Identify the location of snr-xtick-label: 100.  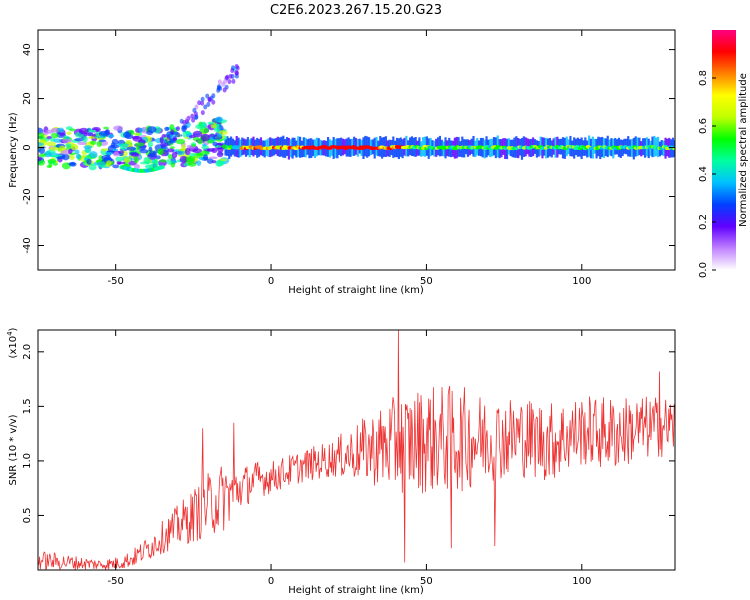
(581, 581).